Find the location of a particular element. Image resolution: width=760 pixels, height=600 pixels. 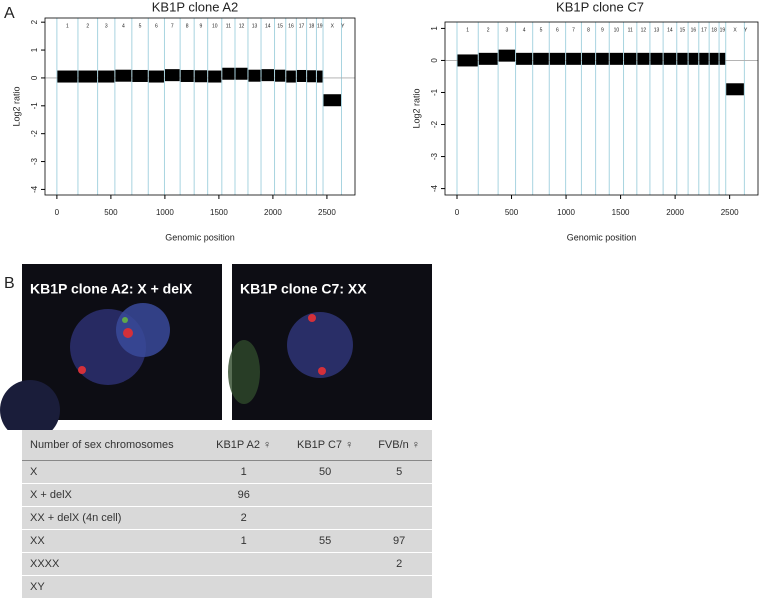

chromosome-label: 11 is located at coordinates (630, 30).